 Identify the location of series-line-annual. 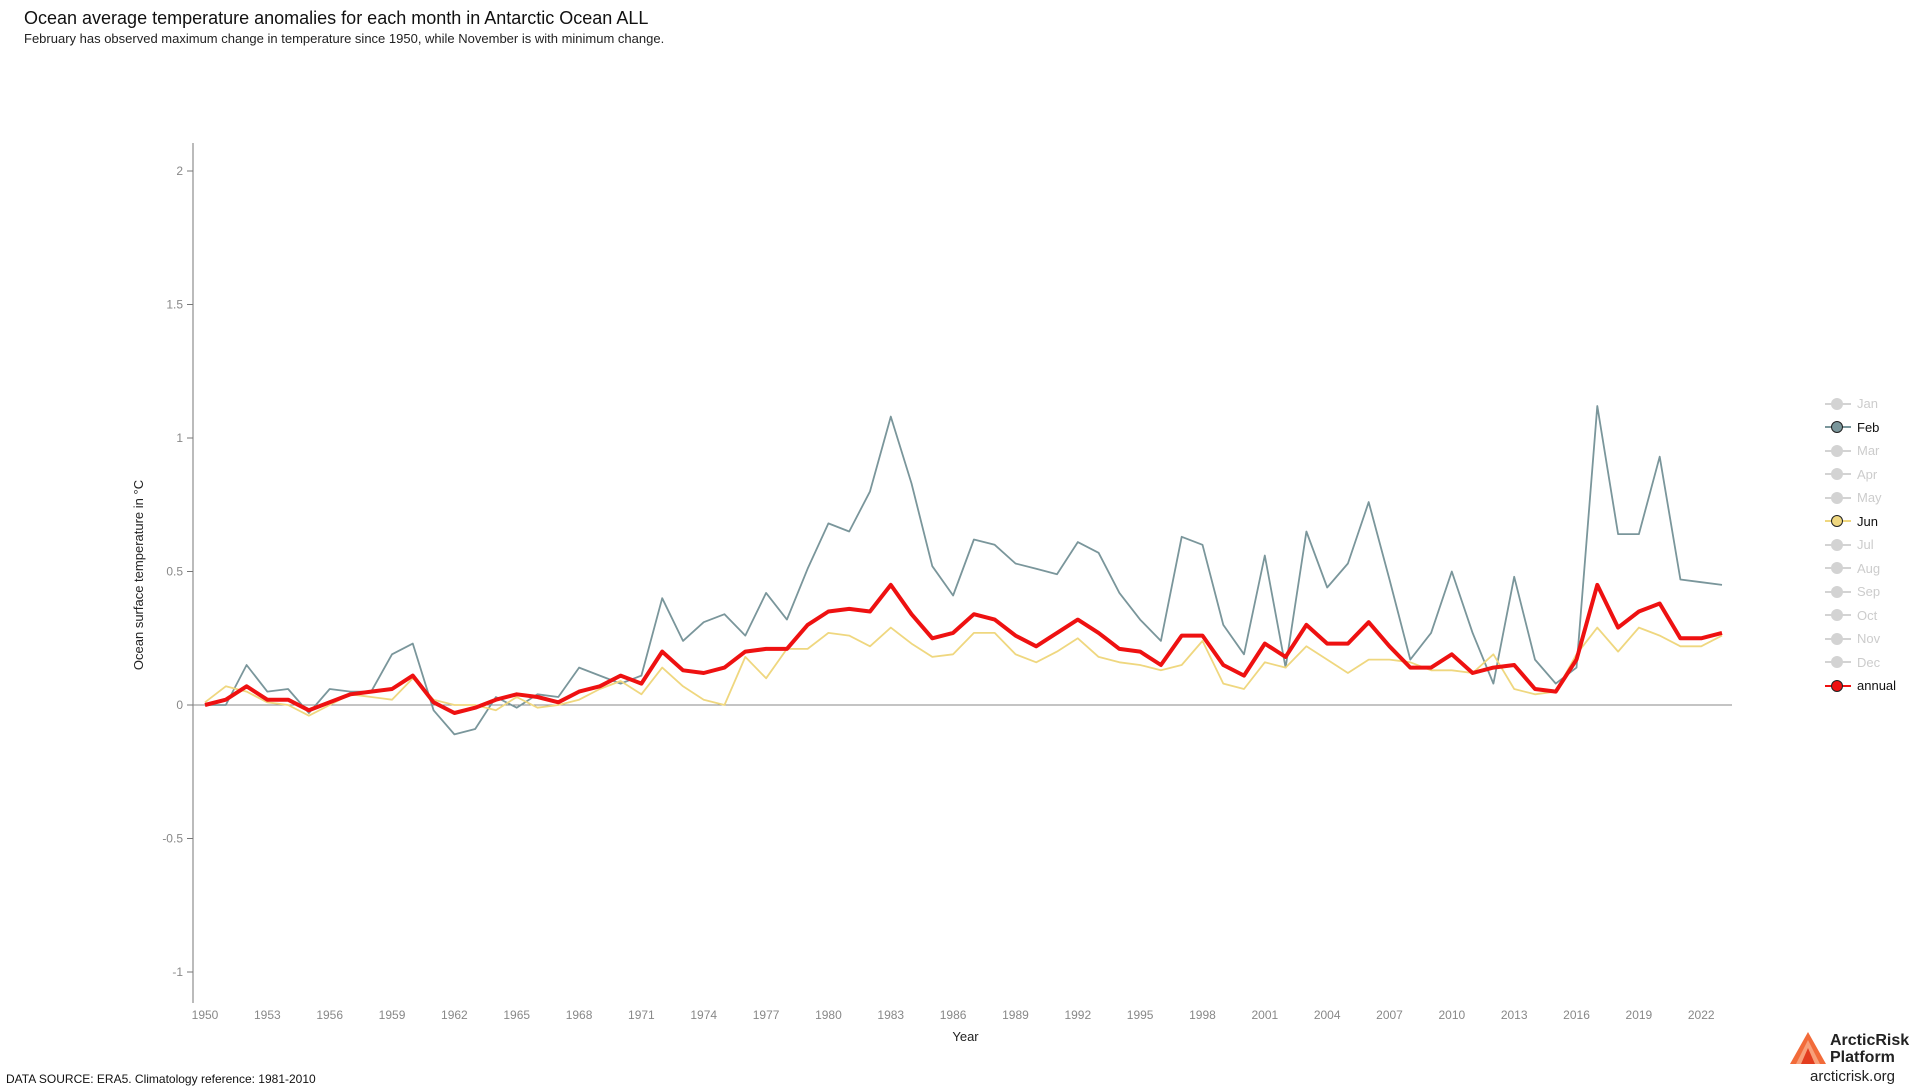
(963, 648).